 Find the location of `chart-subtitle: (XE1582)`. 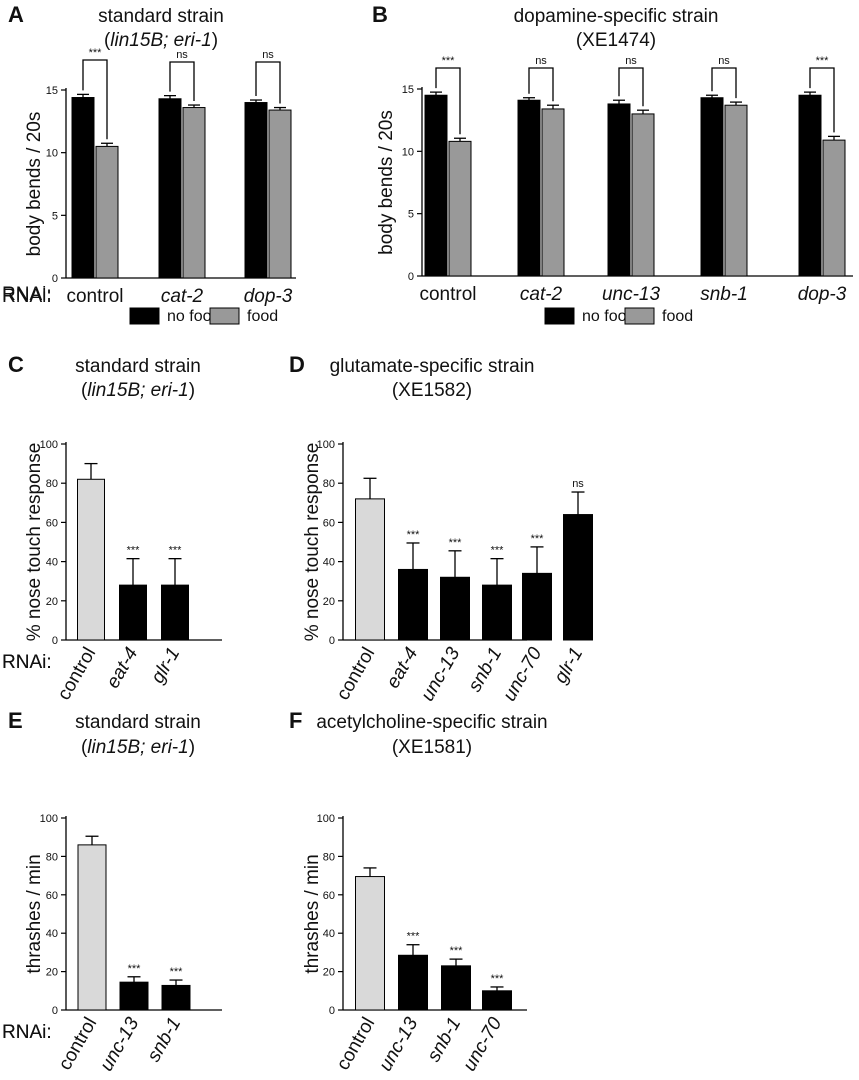

chart-subtitle: (XE1582) is located at coordinates (432, 390).